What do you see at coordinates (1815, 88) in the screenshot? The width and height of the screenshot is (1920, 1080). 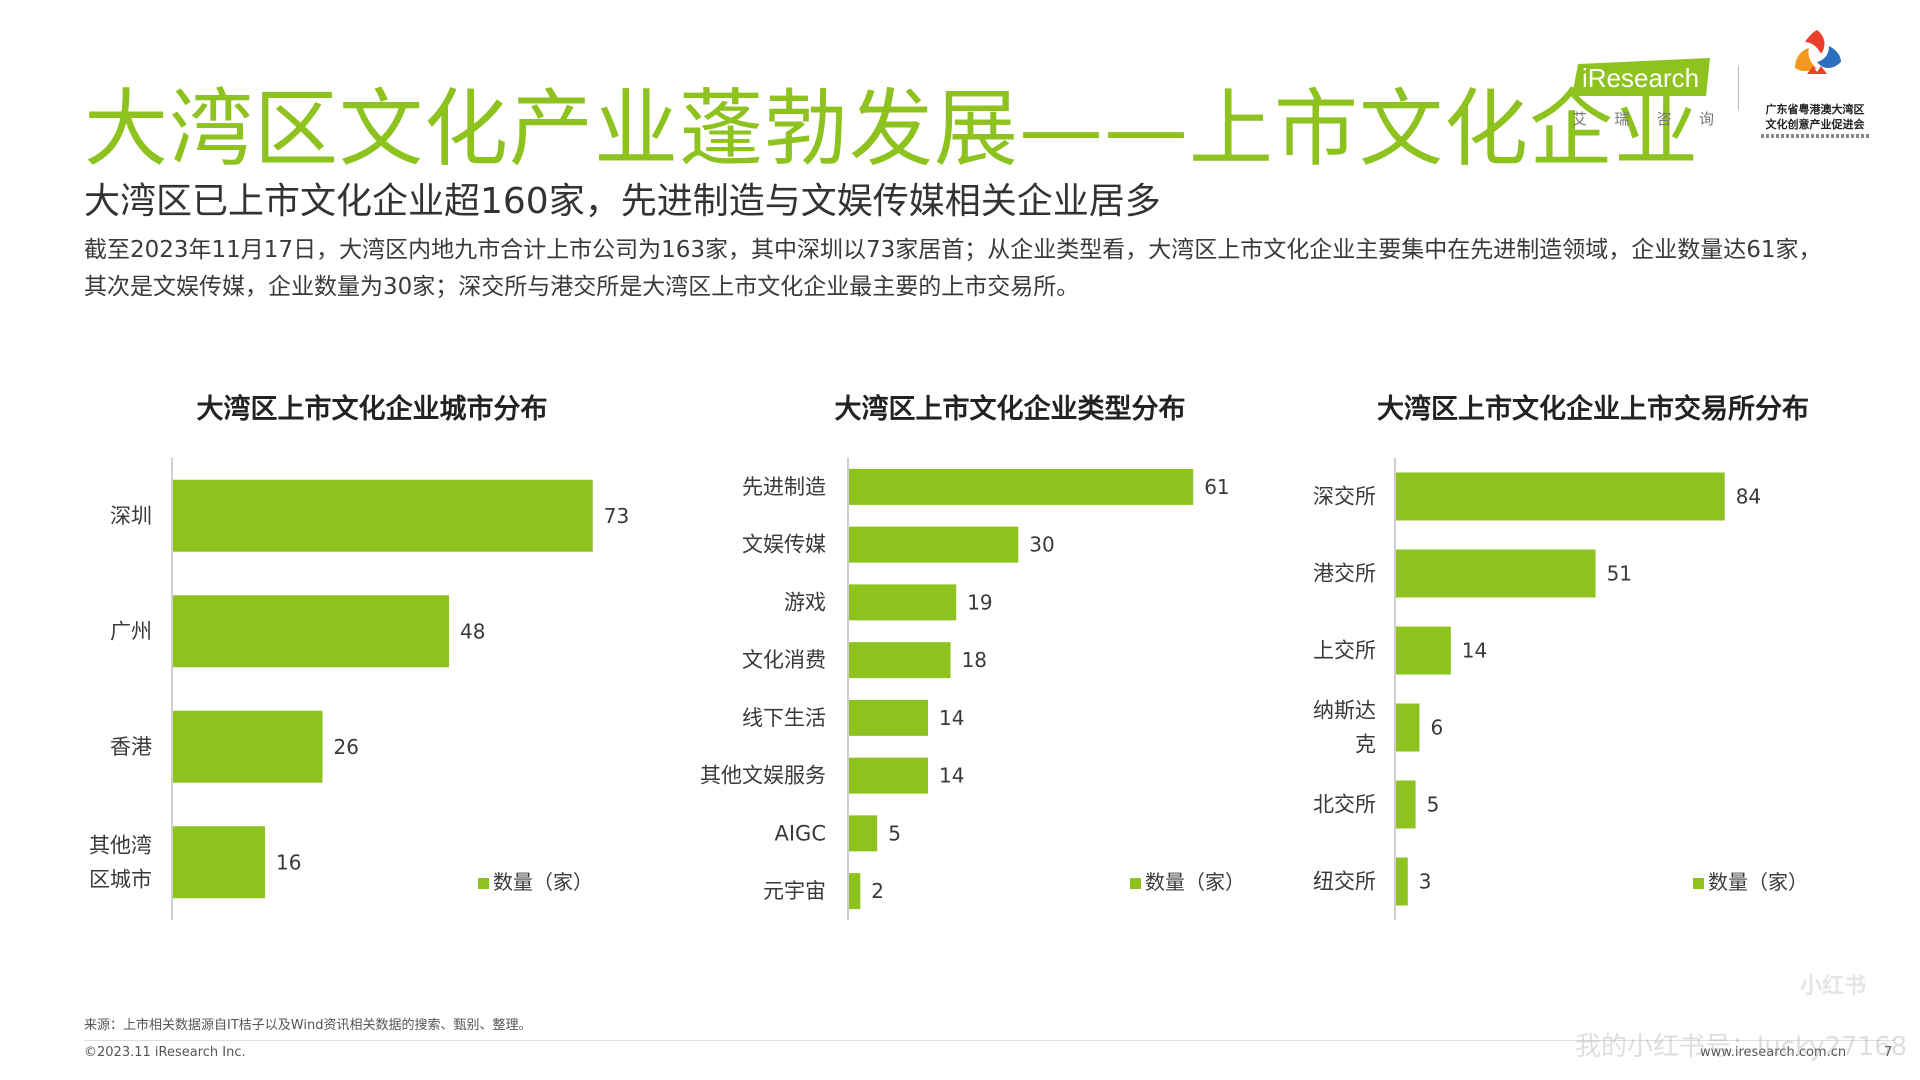 I see `gd-association-logo: 广东省粤港澳大湾区 文化创意产业促进会` at bounding box center [1815, 88].